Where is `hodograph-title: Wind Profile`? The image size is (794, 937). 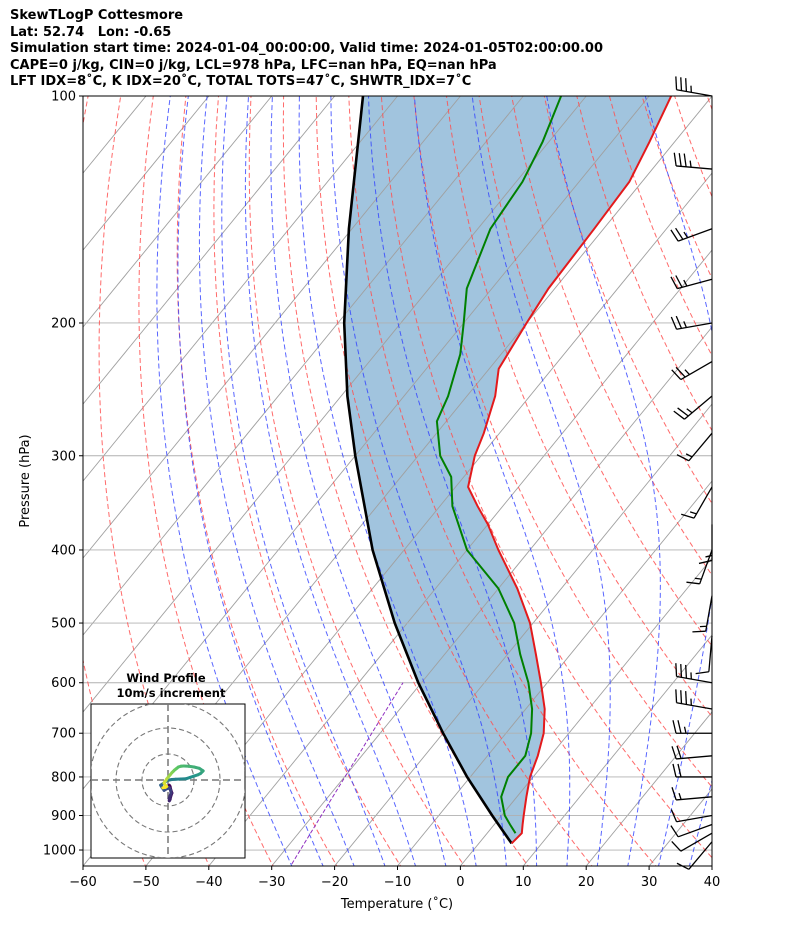
hodograph-title: Wind Profile is located at coordinates (166, 678).